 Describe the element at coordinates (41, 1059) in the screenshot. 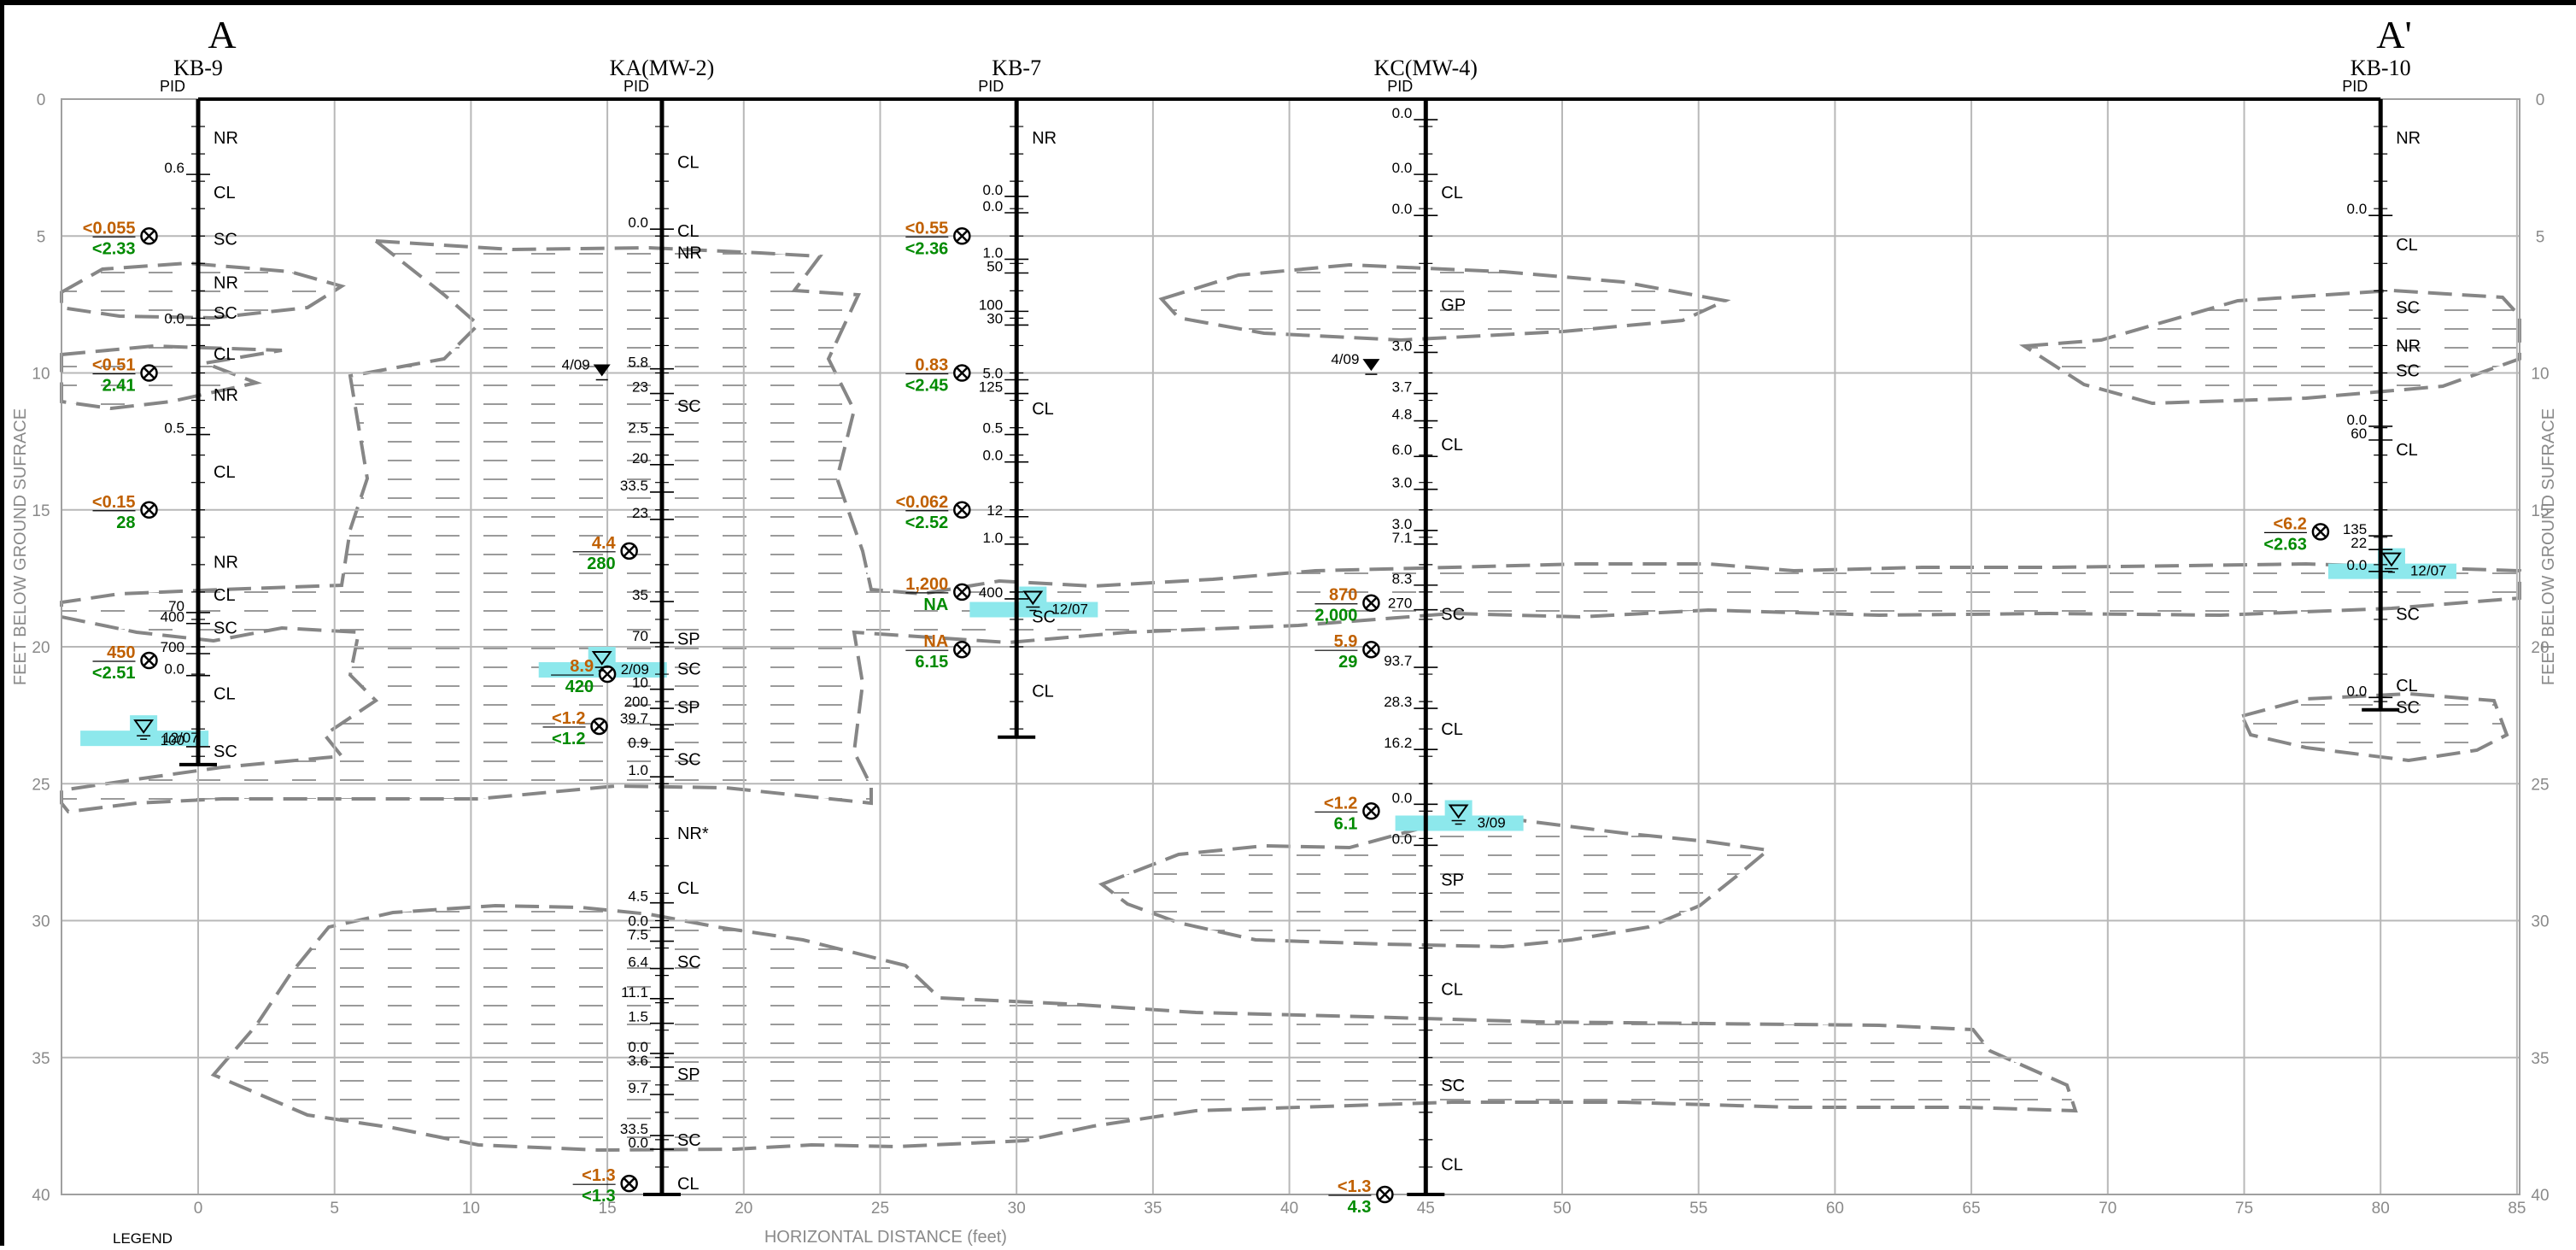

I see `y-tick-label-left: 35` at that location.